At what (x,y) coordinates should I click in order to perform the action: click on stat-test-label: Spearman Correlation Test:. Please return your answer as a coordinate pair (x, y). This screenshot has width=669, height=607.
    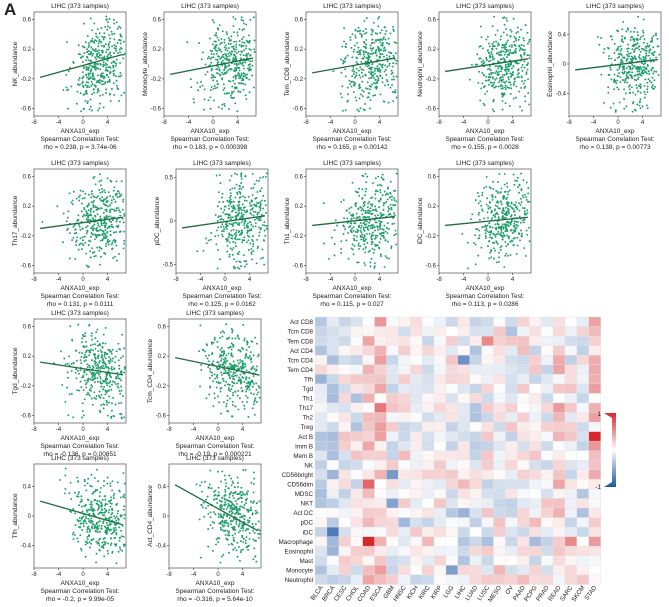
    Looking at the image, I should click on (351, 139).